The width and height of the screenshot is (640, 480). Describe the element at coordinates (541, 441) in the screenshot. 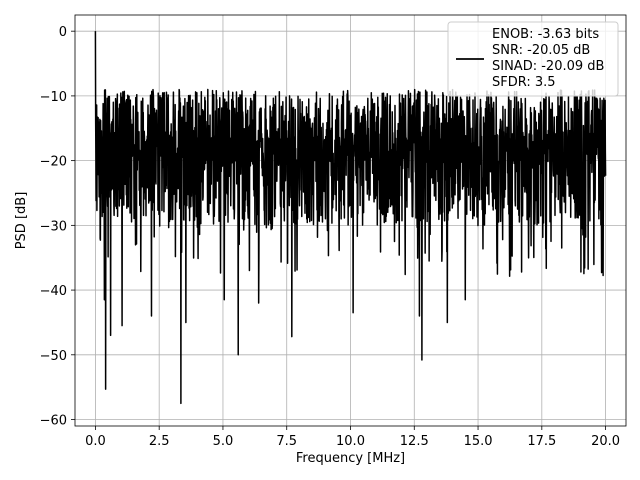

I see `x-tick-label: 17.5` at that location.